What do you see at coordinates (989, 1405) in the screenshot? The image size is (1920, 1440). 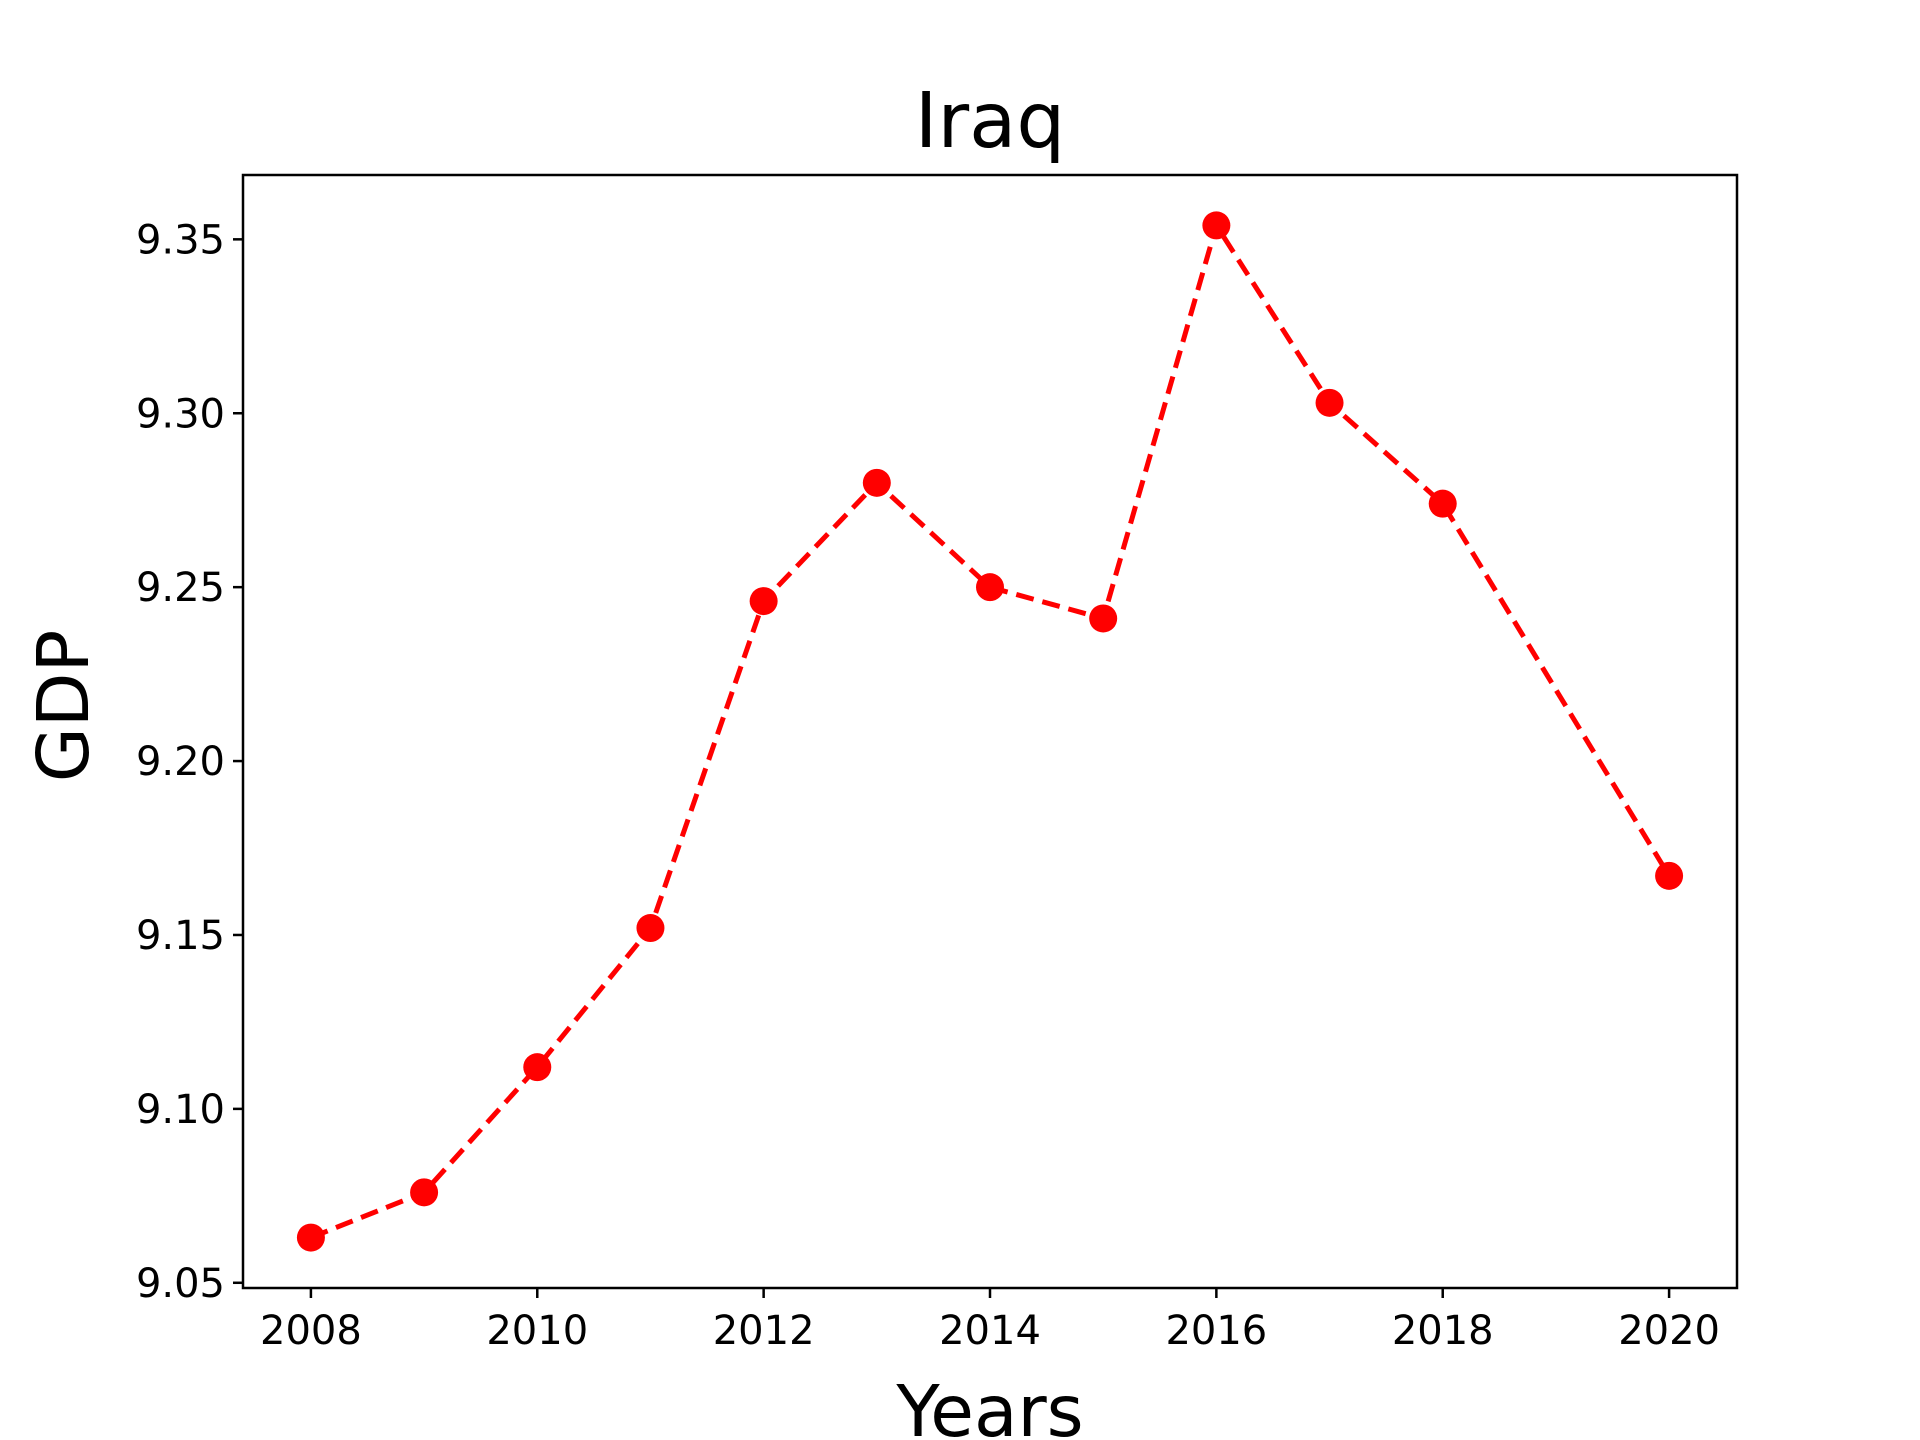 I see `x-axis-label: Years` at bounding box center [989, 1405].